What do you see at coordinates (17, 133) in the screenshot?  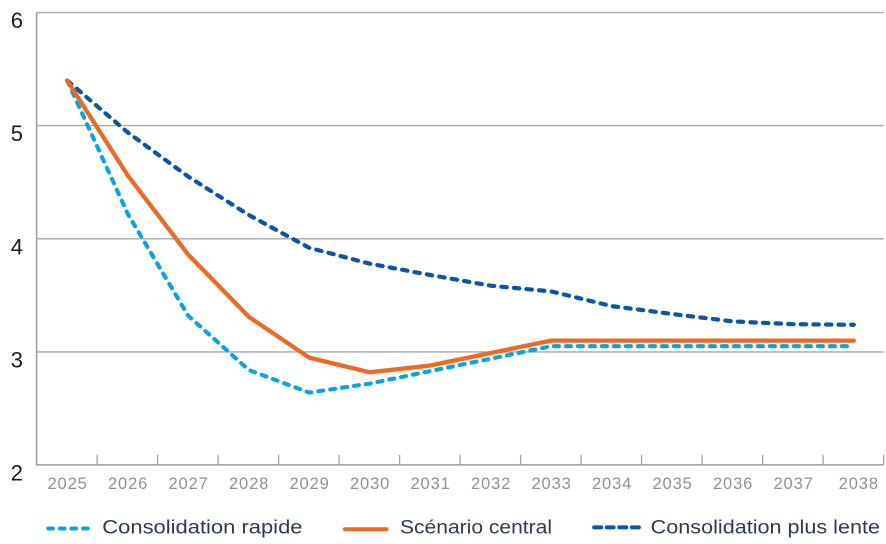 I see `svg-text: 5` at bounding box center [17, 133].